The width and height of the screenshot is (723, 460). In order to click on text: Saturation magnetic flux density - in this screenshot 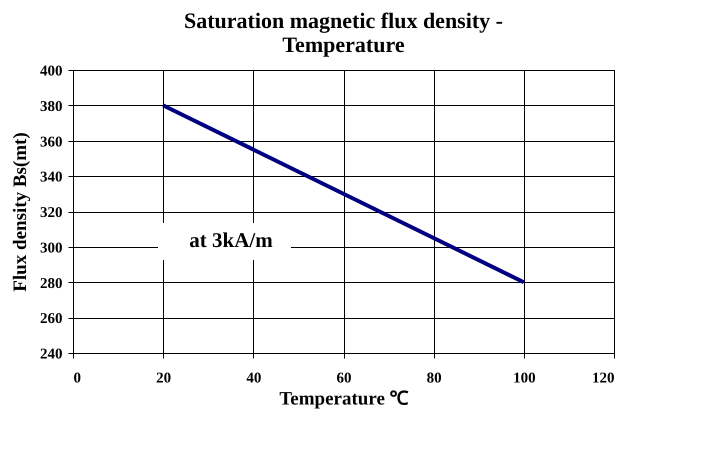, I will do `click(343, 20)`.